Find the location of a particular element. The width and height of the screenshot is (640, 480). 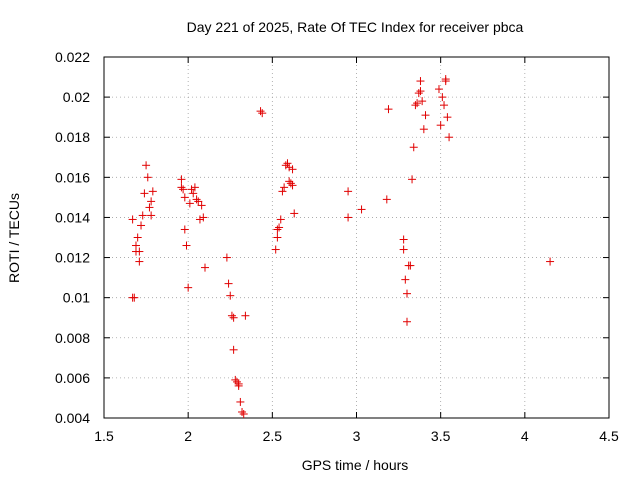

x-tick-labels: 1.5 2 2.5 3 3.5 4 4.5 is located at coordinates (356, 436).